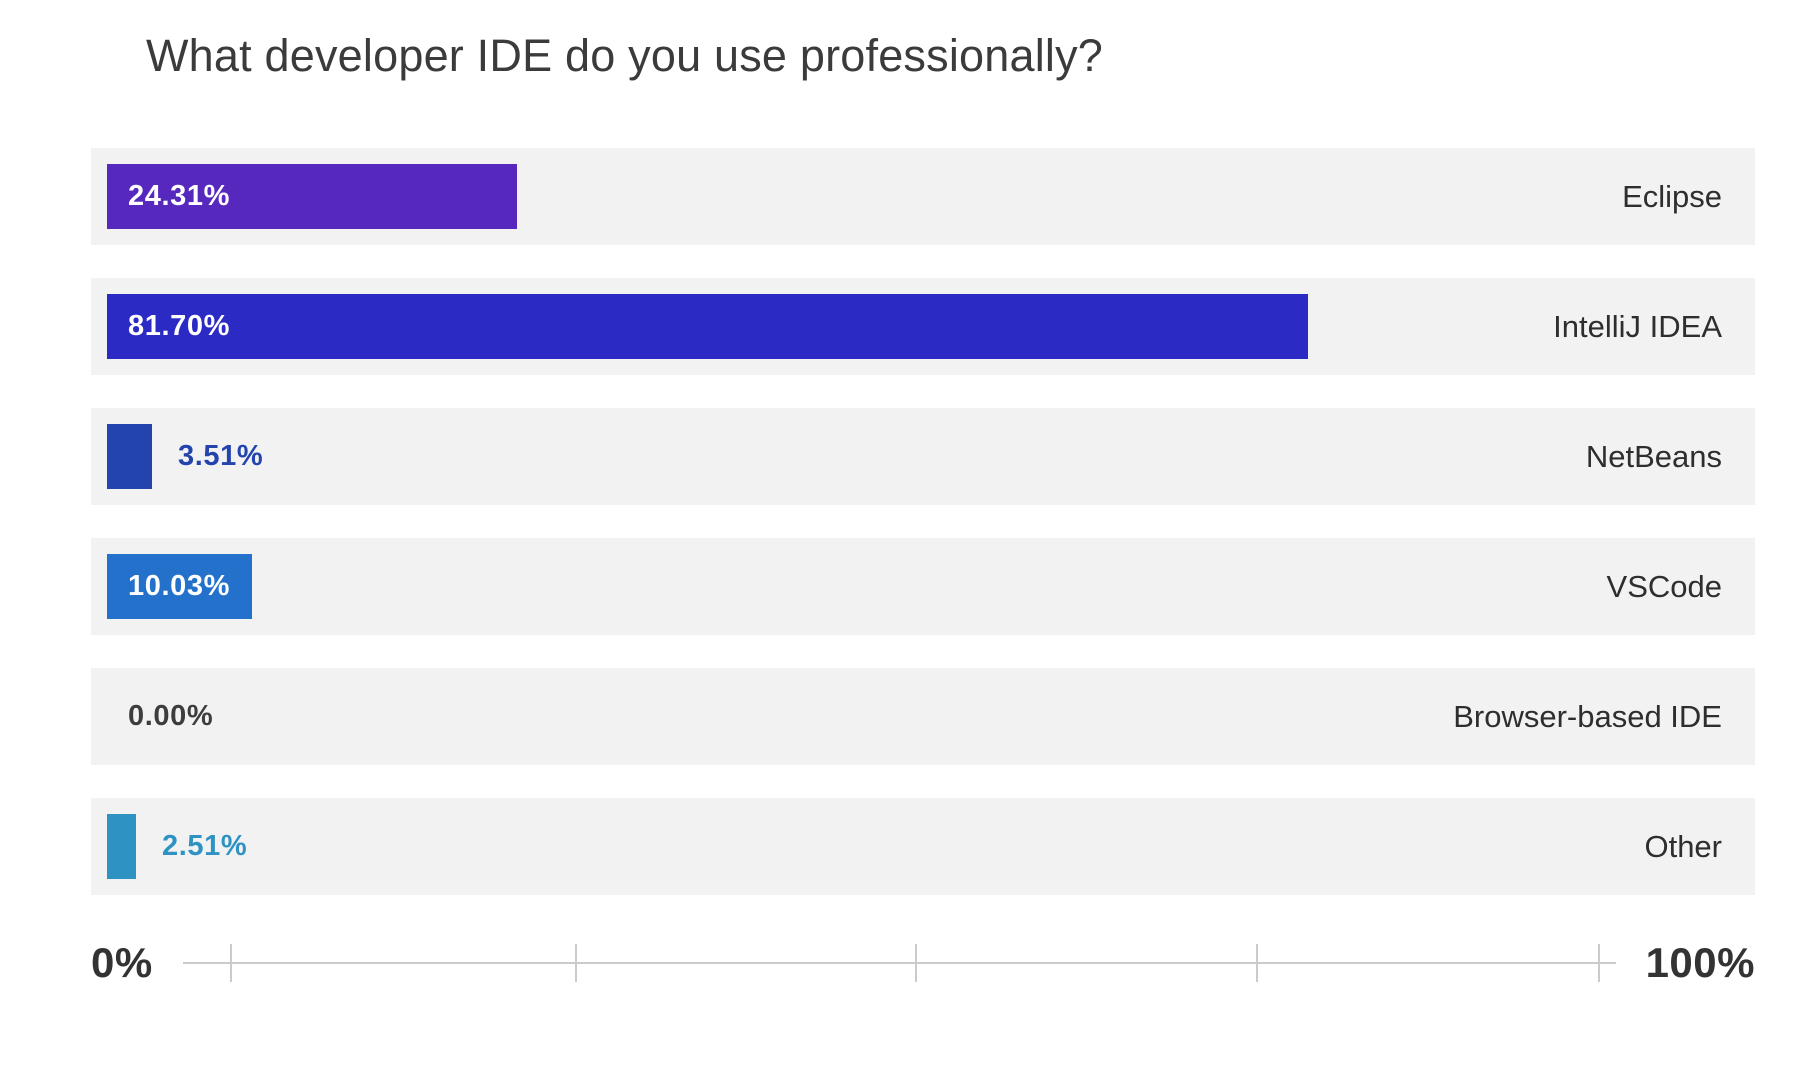 The width and height of the screenshot is (1814, 1072). What do you see at coordinates (205, 846) in the screenshot?
I see `value-label-other: 2.51%` at bounding box center [205, 846].